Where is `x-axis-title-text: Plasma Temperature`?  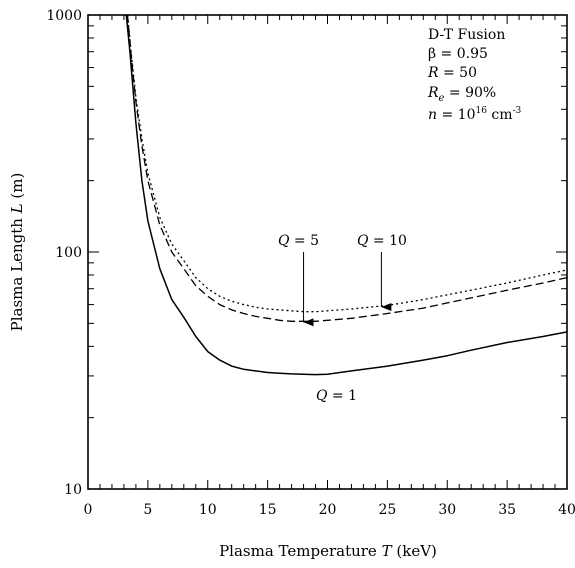
x-axis-title-text: Plasma Temperature is located at coordinates (298, 551).